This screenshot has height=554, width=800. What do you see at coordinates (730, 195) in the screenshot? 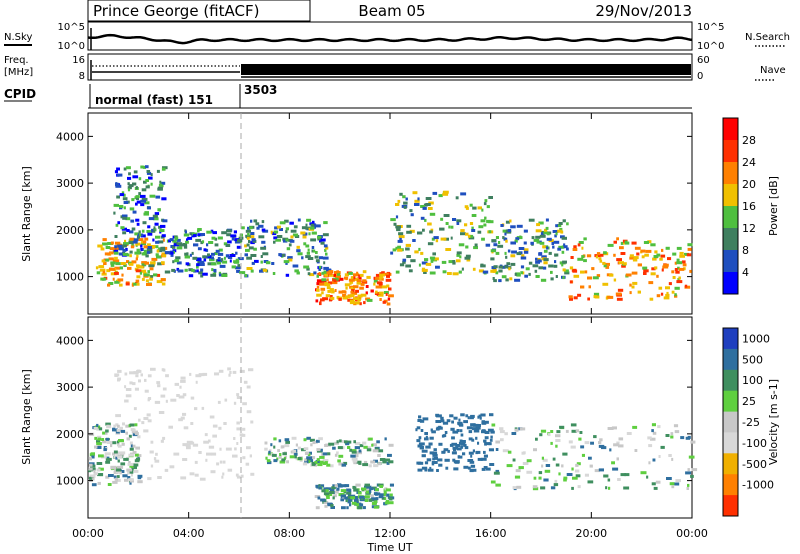
I see `colorbar-swatch` at bounding box center [730, 195].